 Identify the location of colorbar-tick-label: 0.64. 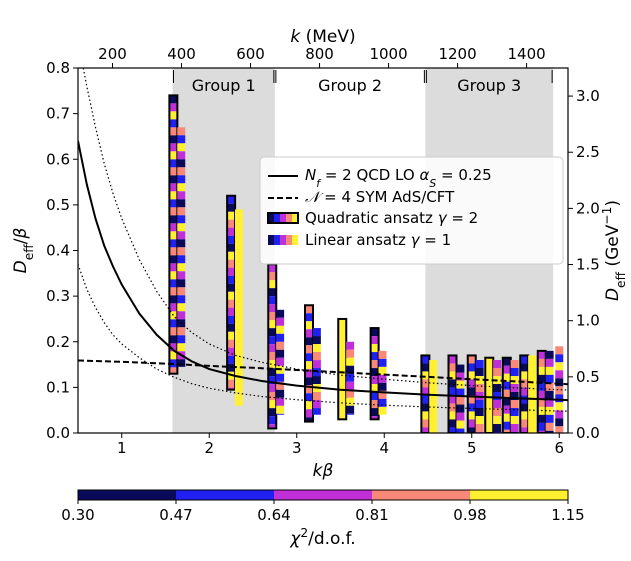
(273, 515).